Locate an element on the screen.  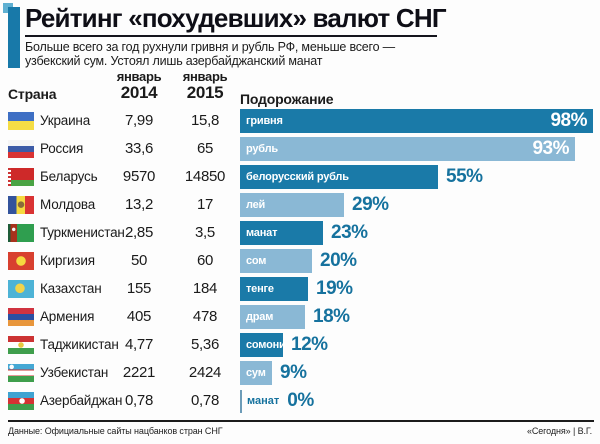
bar-track: рубль 93% is located at coordinates (417, 149).